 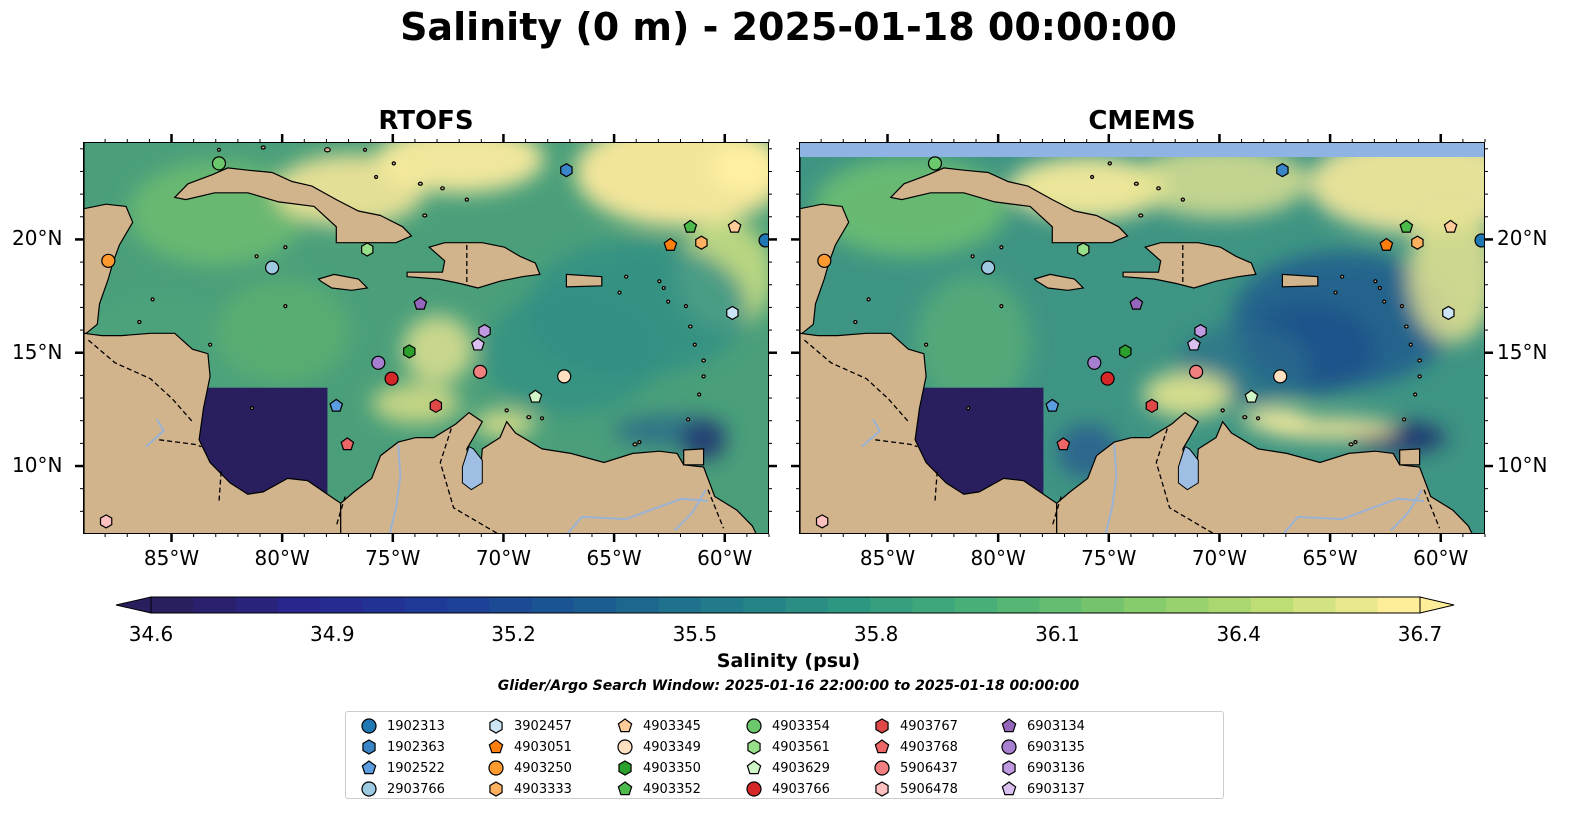 I want to click on legend-label: 4903350, so click(x=672, y=768).